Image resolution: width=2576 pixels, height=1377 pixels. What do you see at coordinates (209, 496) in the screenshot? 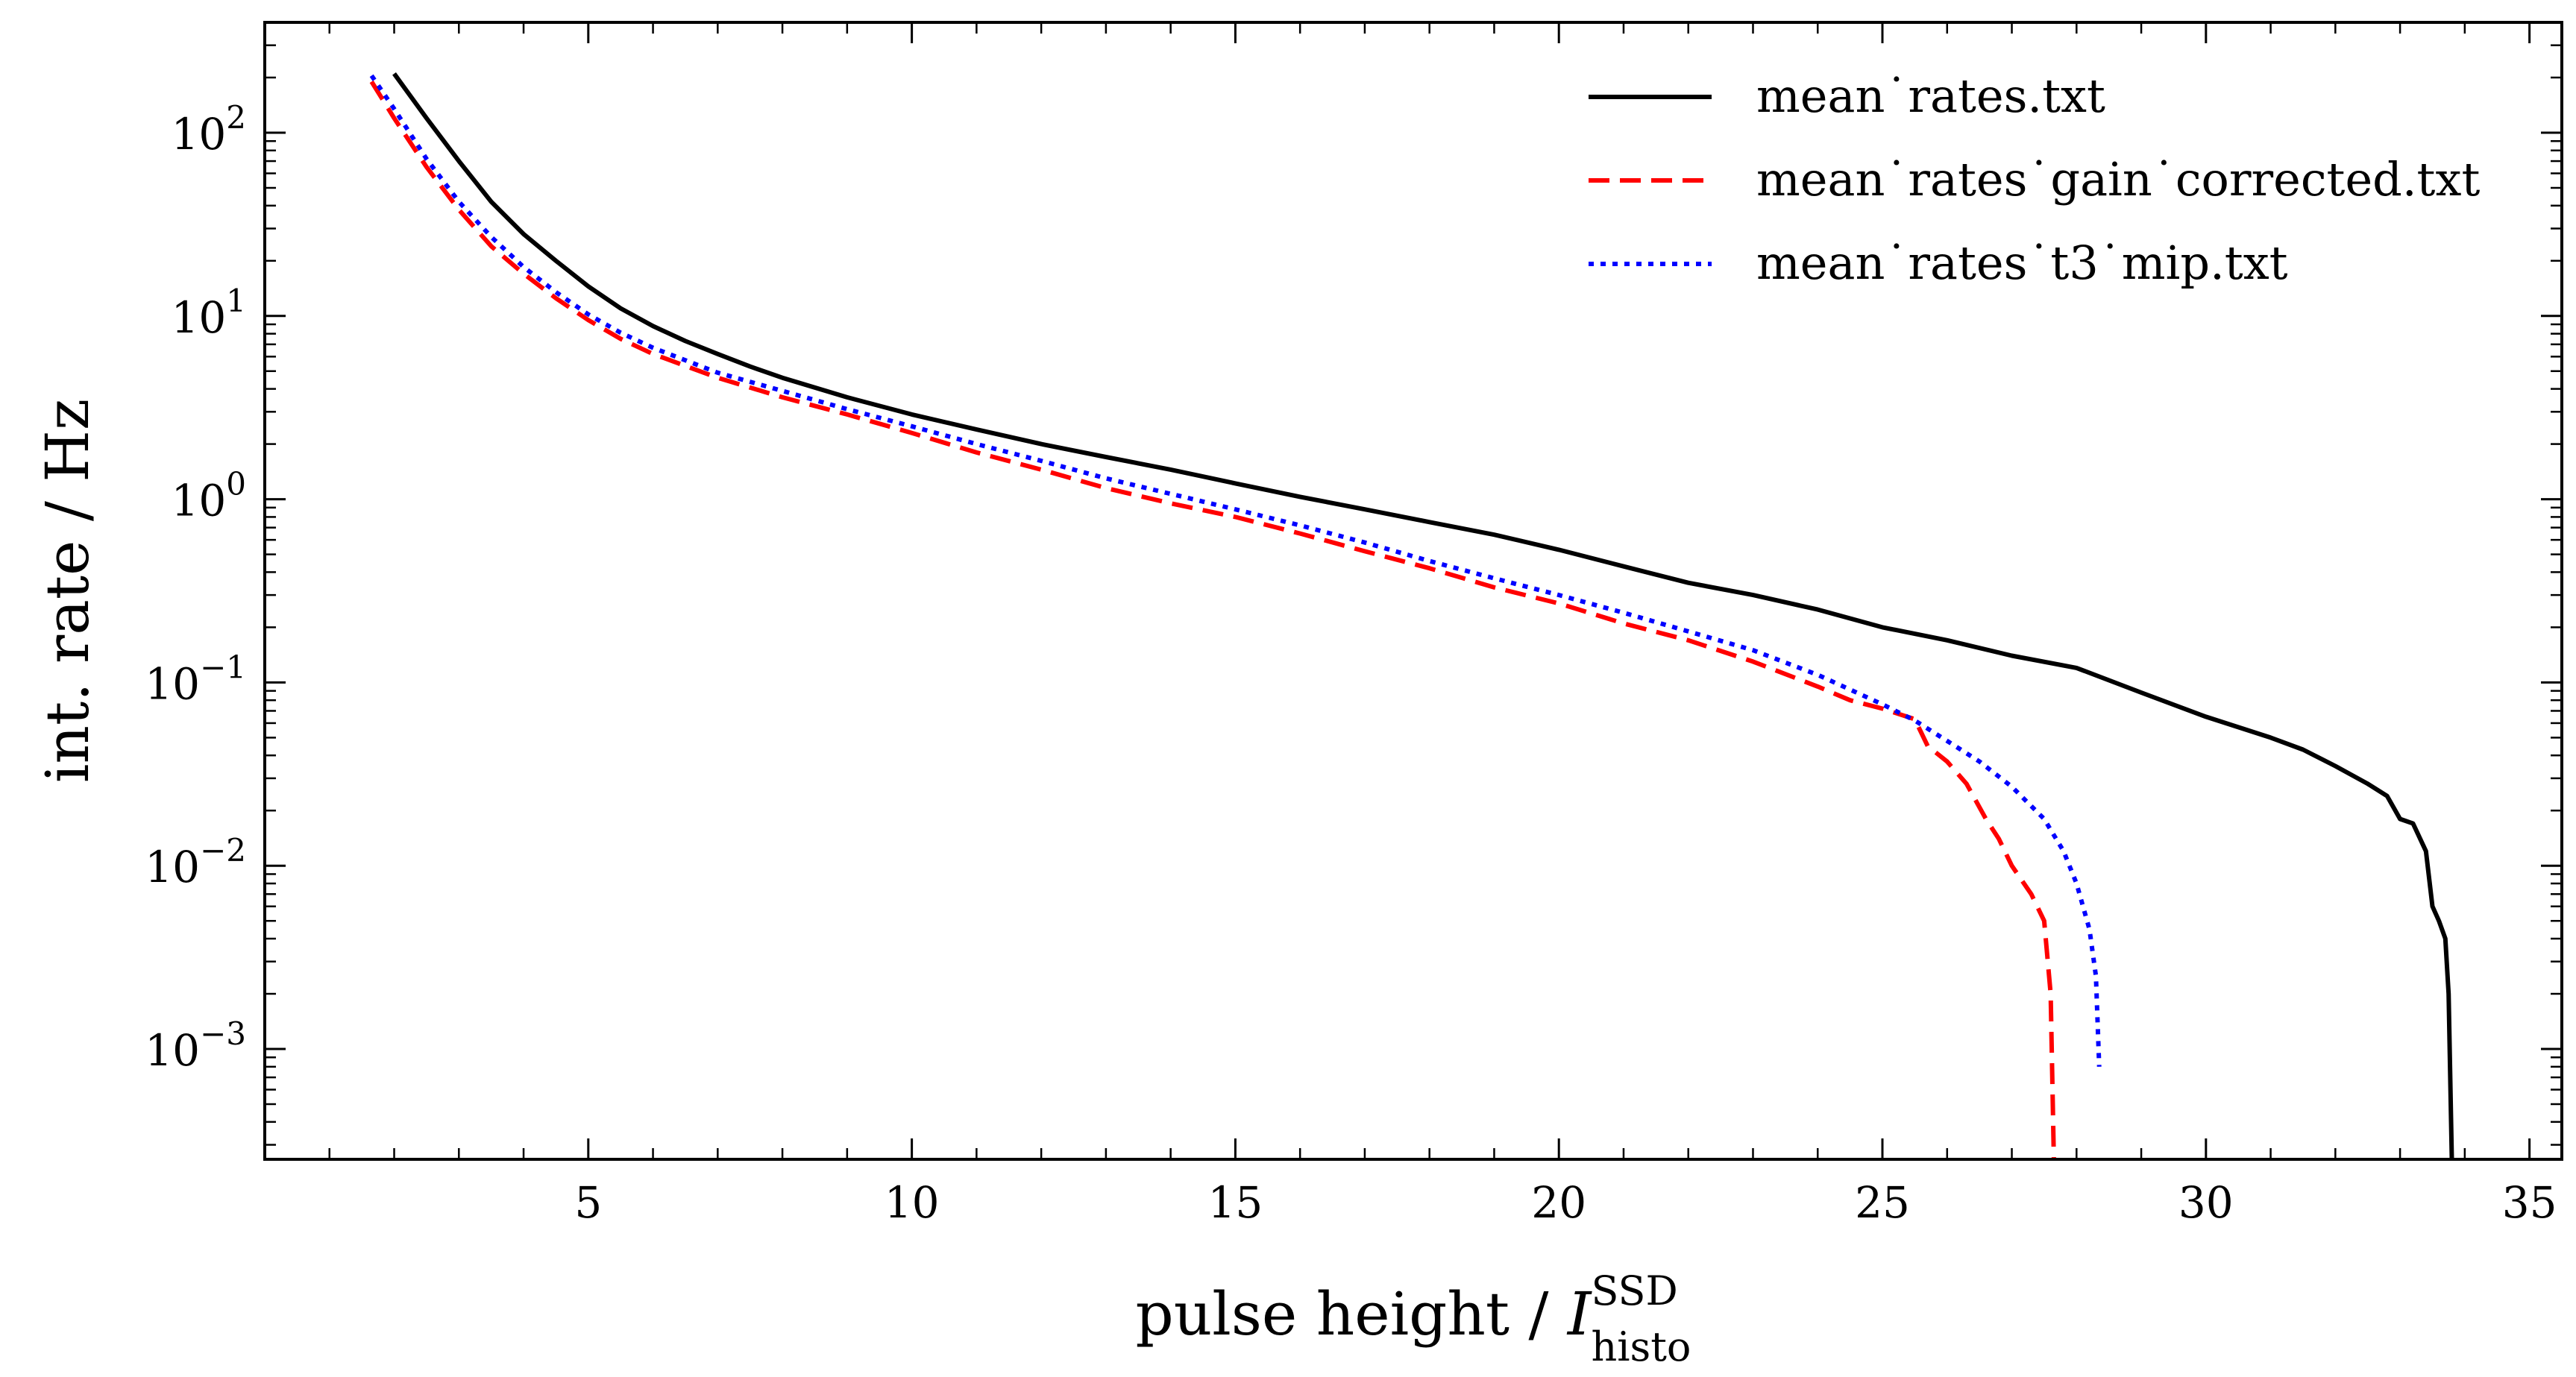
I see `y-tick-label: 10⁰` at bounding box center [209, 496].